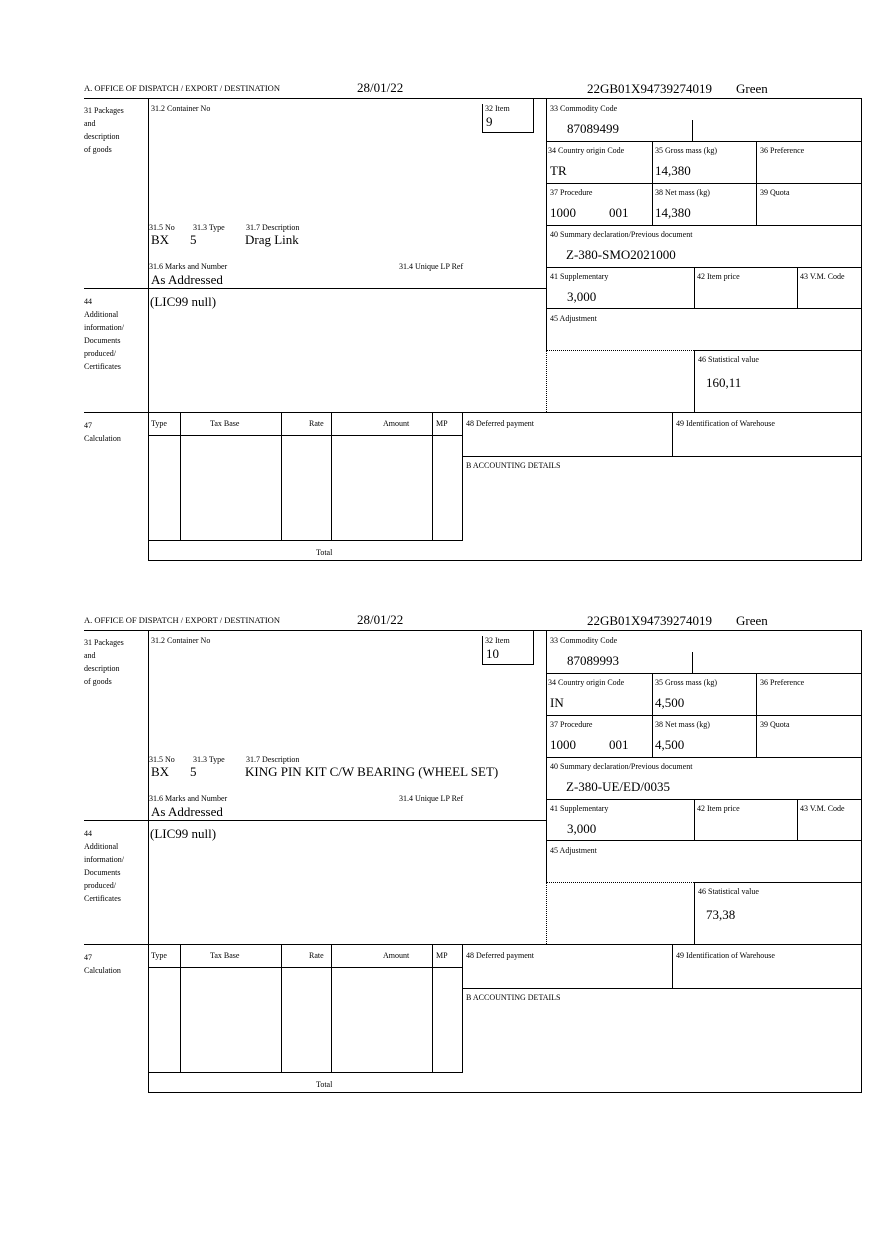 The image size is (882, 1250). Describe the element at coordinates (102, 668) in the screenshot. I see `label-line: description` at that location.